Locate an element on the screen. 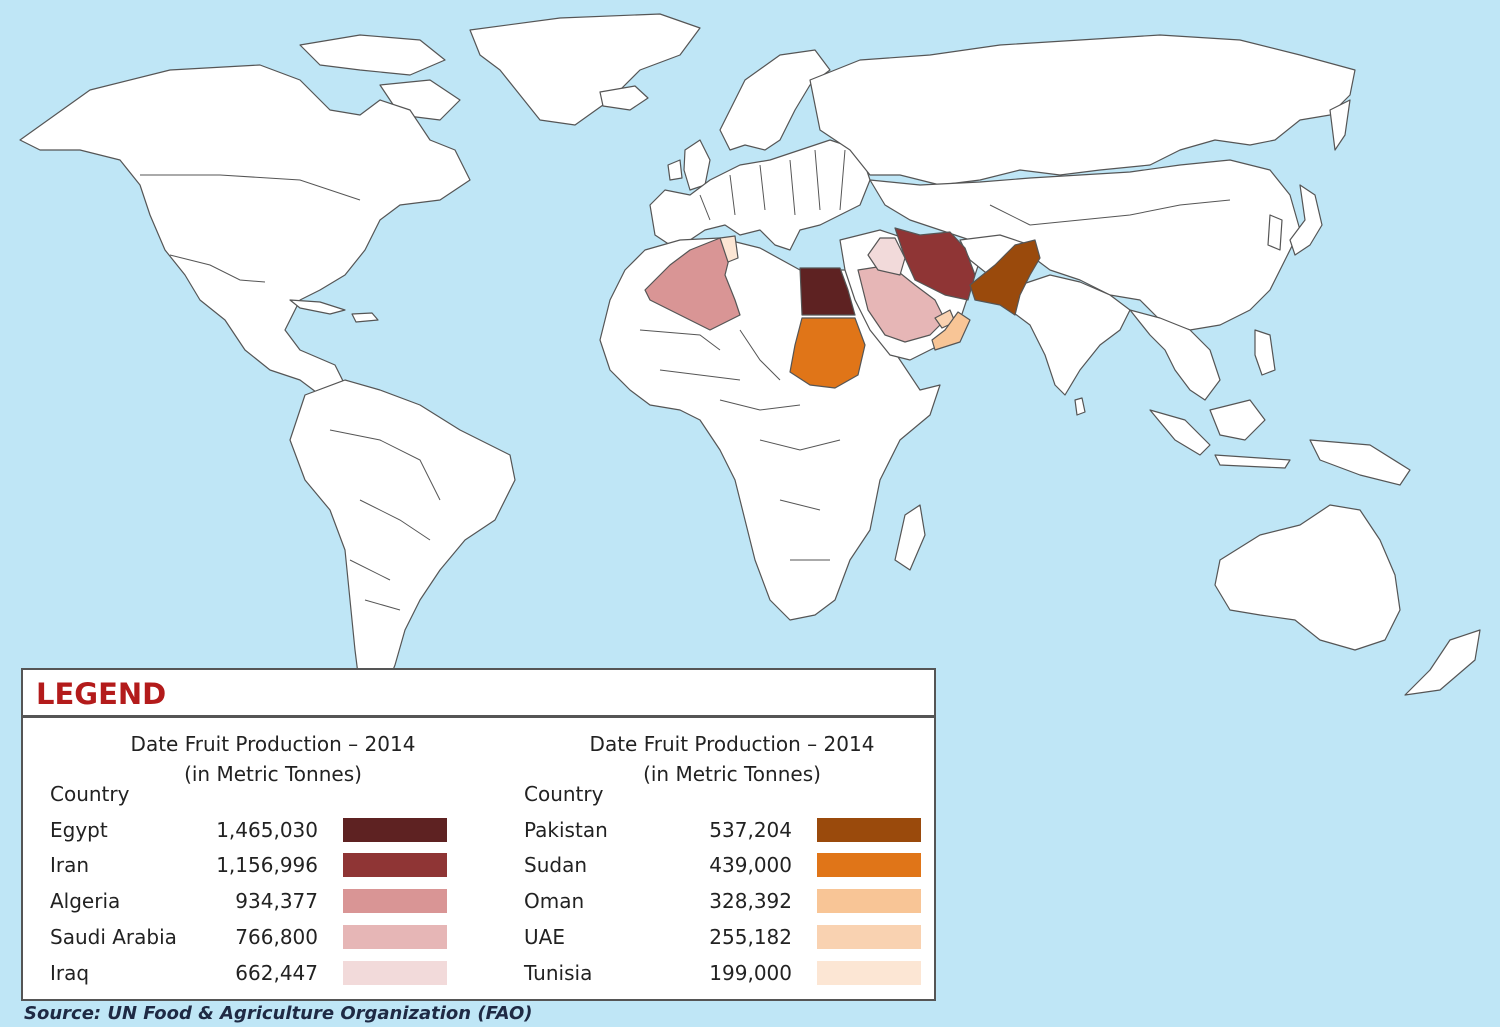  japan is located at coordinates (1306, 220).